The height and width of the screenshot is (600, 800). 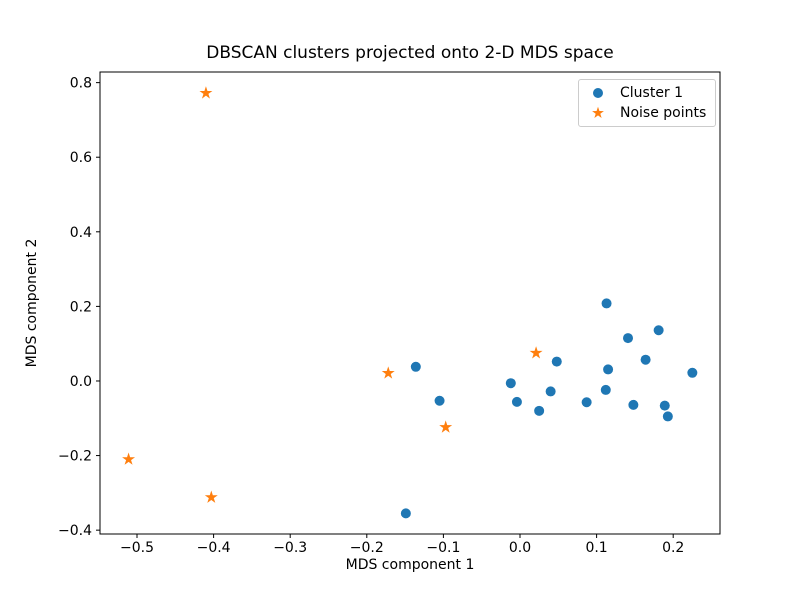 What do you see at coordinates (520, 548) in the screenshot?
I see `x-tick-label: 0.0` at bounding box center [520, 548].